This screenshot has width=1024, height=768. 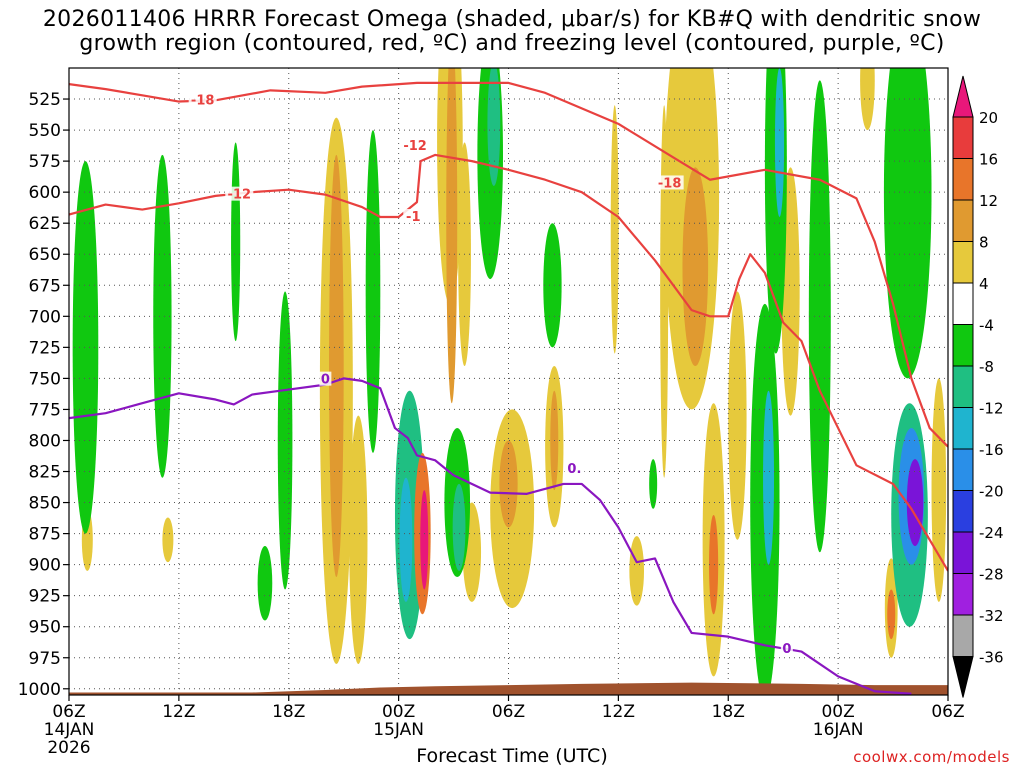 I want to click on colorbar-top-arrow, so click(x=963, y=96).